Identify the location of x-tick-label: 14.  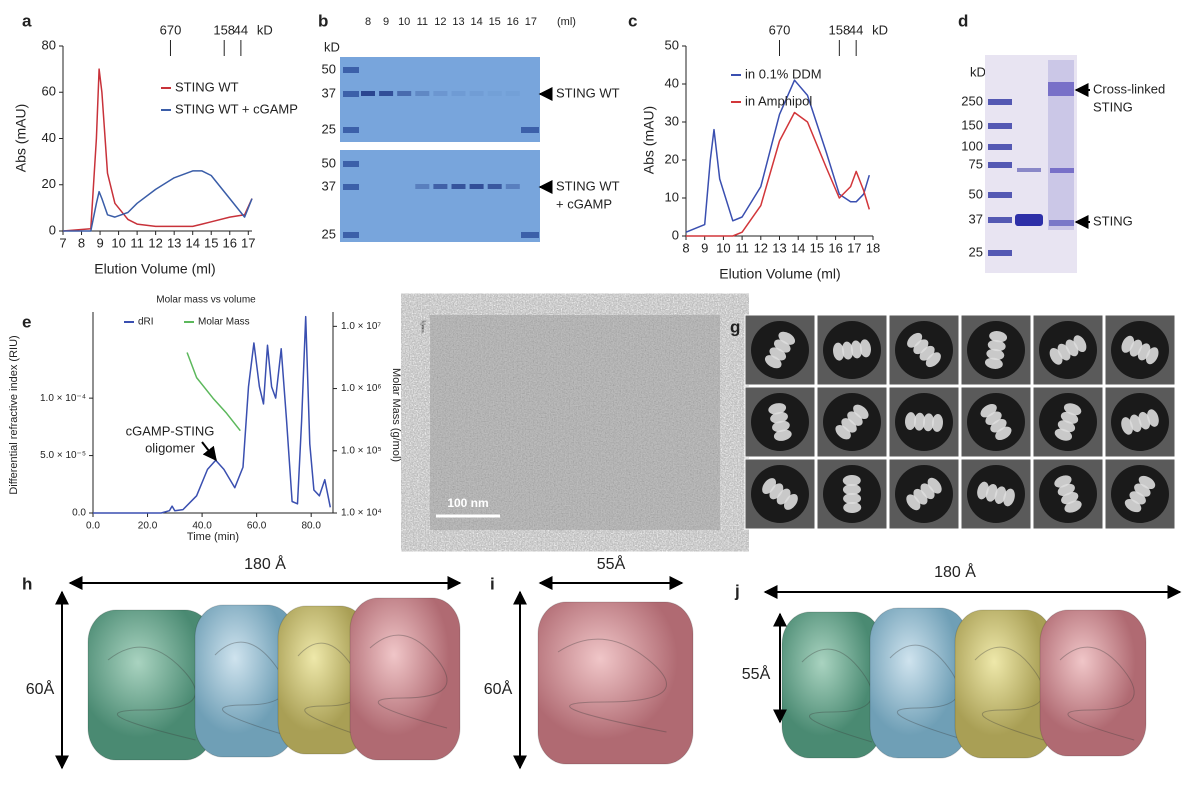
(192, 242).